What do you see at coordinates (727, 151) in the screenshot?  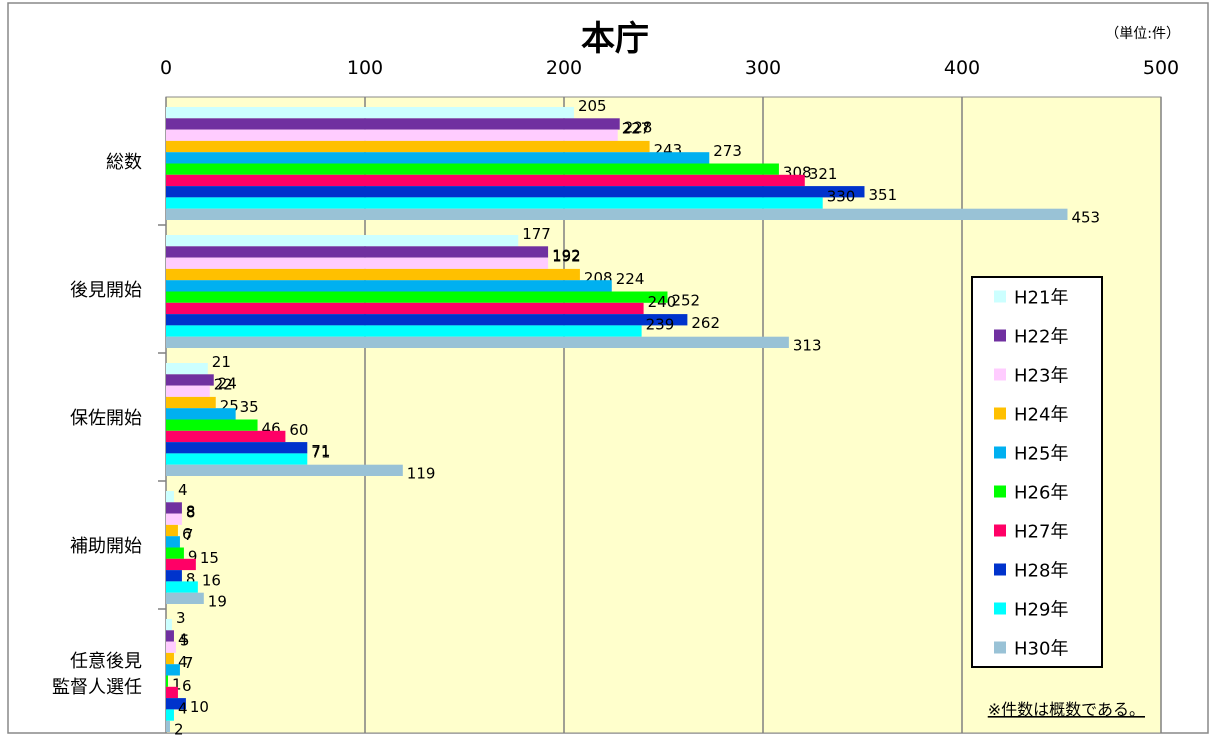 I see `data-label: 273` at bounding box center [727, 151].